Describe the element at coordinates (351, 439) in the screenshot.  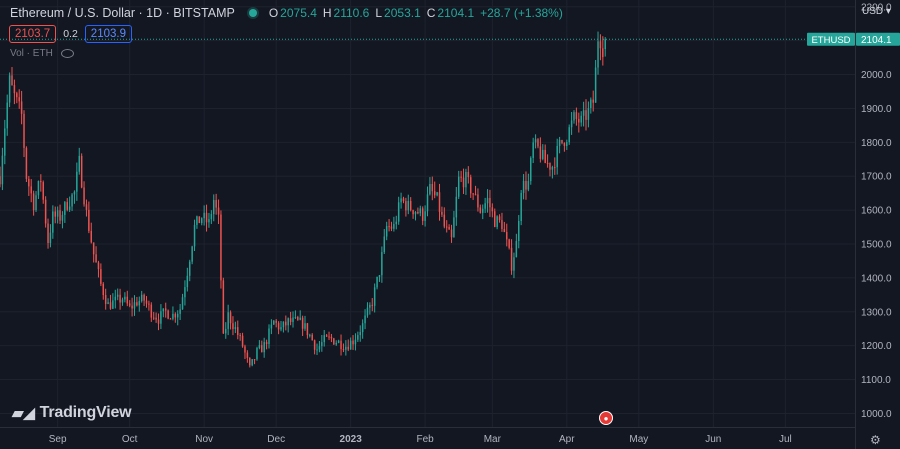
I see `x-tick-label: 2023` at that location.